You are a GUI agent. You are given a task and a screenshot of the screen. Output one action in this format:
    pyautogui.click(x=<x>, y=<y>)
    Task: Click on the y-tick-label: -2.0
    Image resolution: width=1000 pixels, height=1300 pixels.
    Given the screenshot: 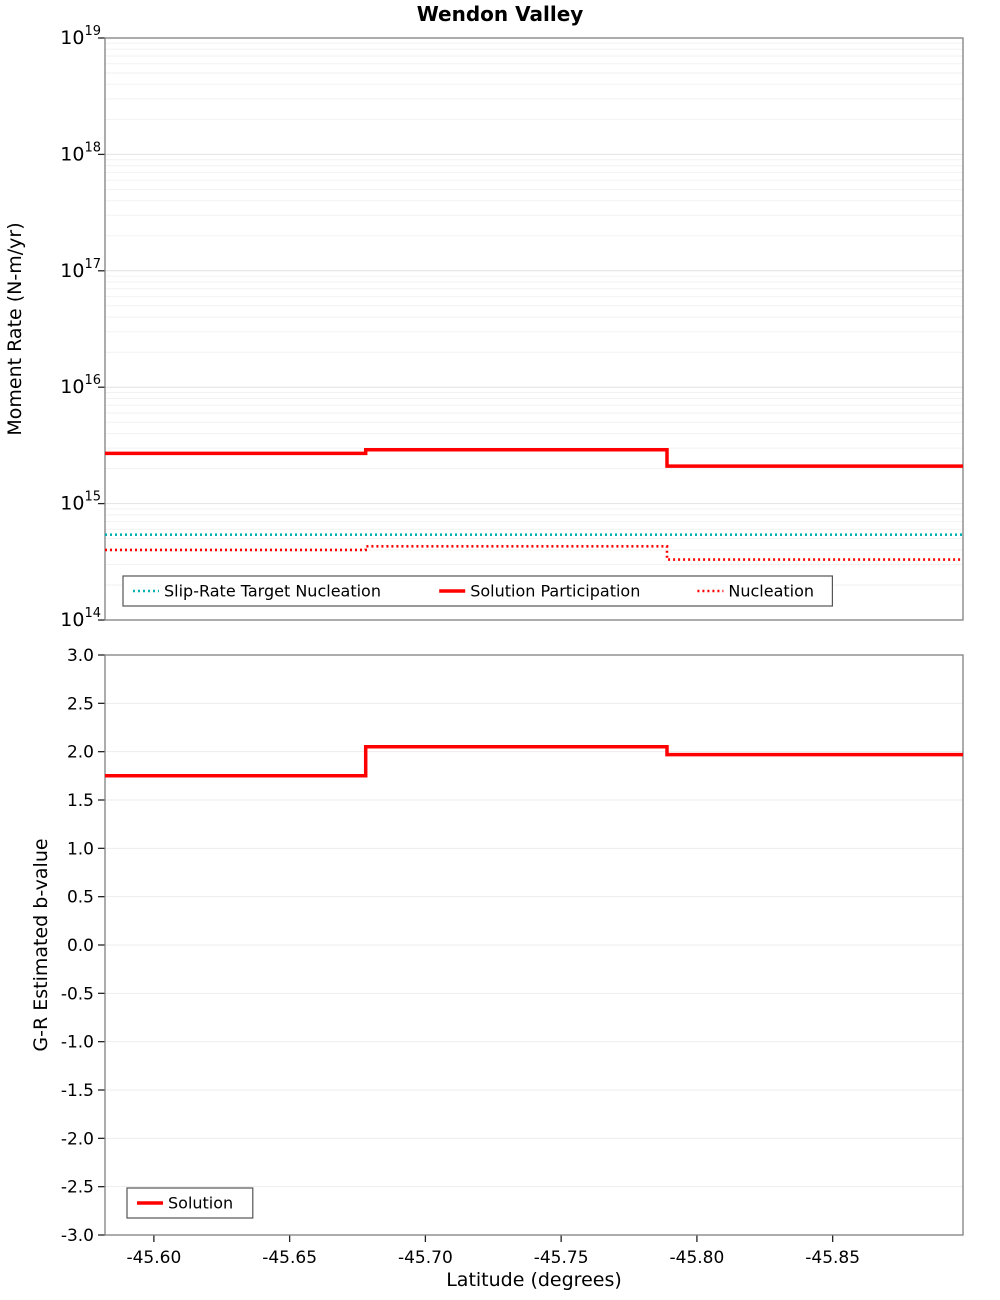 What is the action you would take?
    pyautogui.click(x=77, y=1139)
    